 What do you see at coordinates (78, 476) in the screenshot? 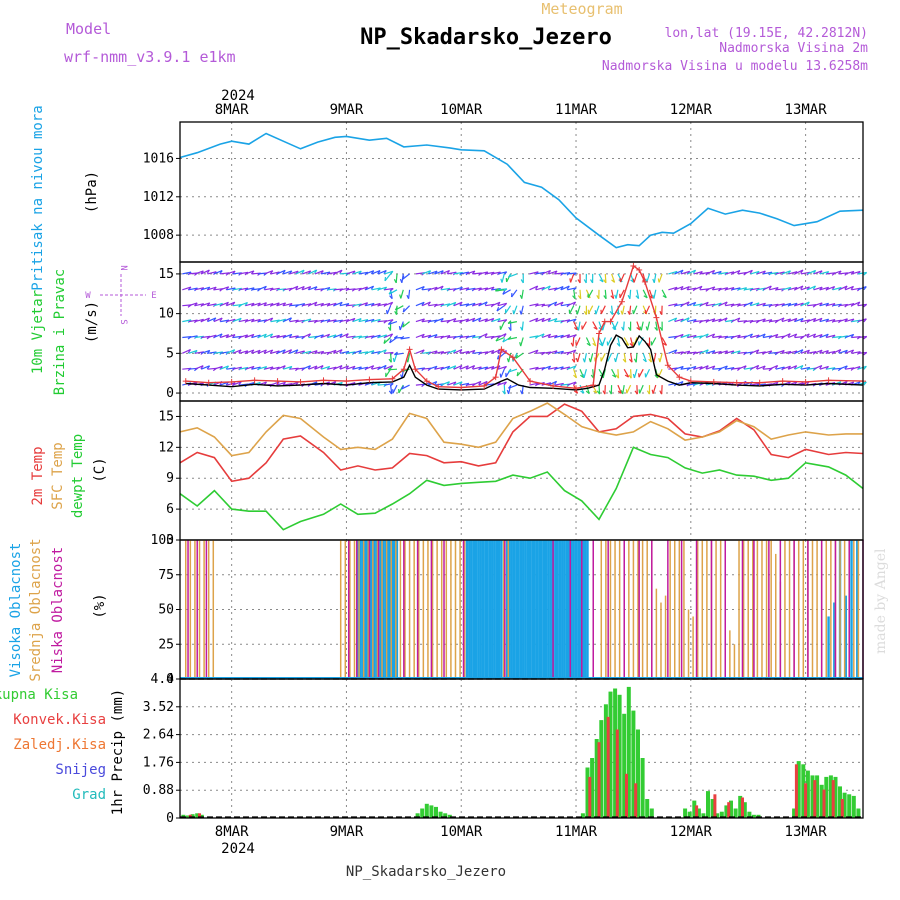
I see `temp-ylabel-dewpt: dewpt Temp` at bounding box center [78, 476].